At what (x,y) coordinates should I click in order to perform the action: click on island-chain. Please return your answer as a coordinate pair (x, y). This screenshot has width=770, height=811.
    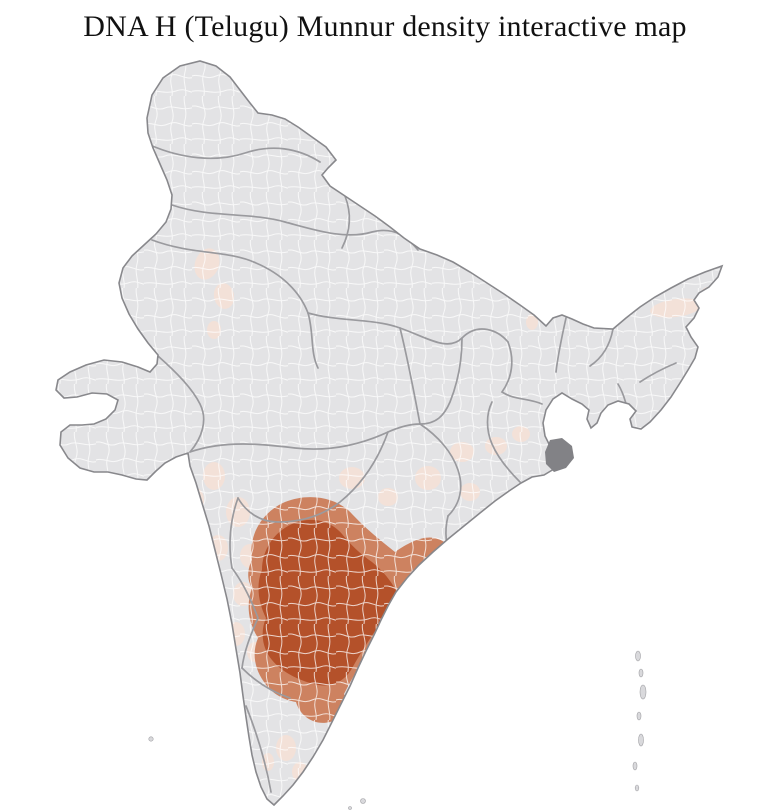
    Looking at the image, I should click on (639, 721).